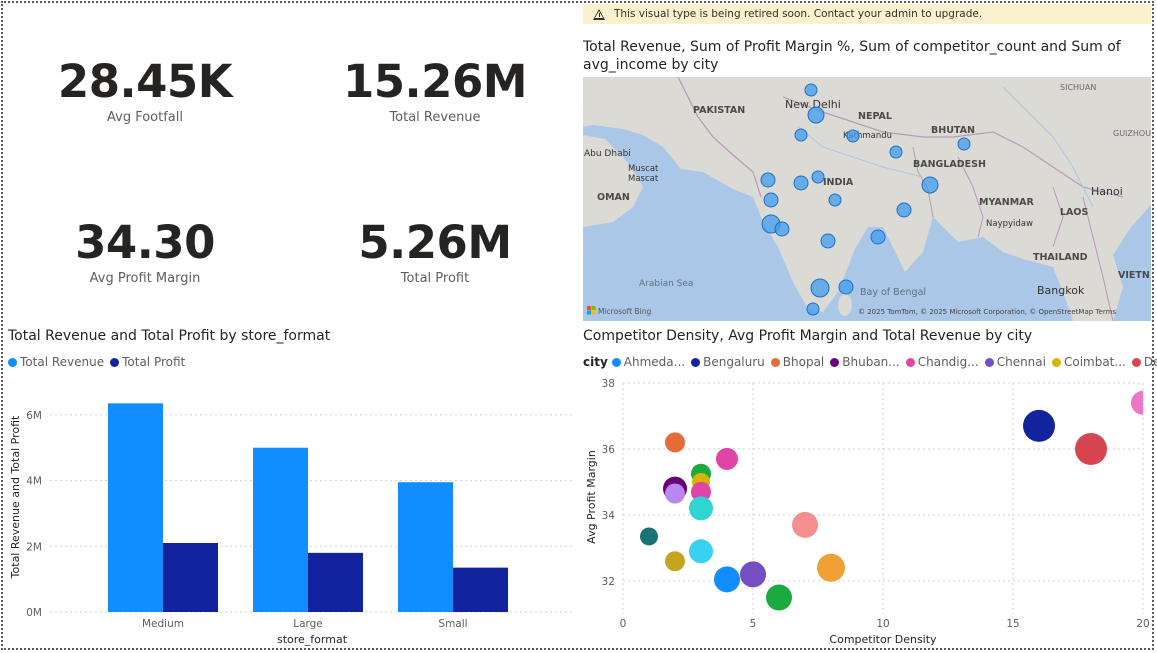 The image size is (1157, 653). I want to click on x-tick-label: 20, so click(1142, 624).